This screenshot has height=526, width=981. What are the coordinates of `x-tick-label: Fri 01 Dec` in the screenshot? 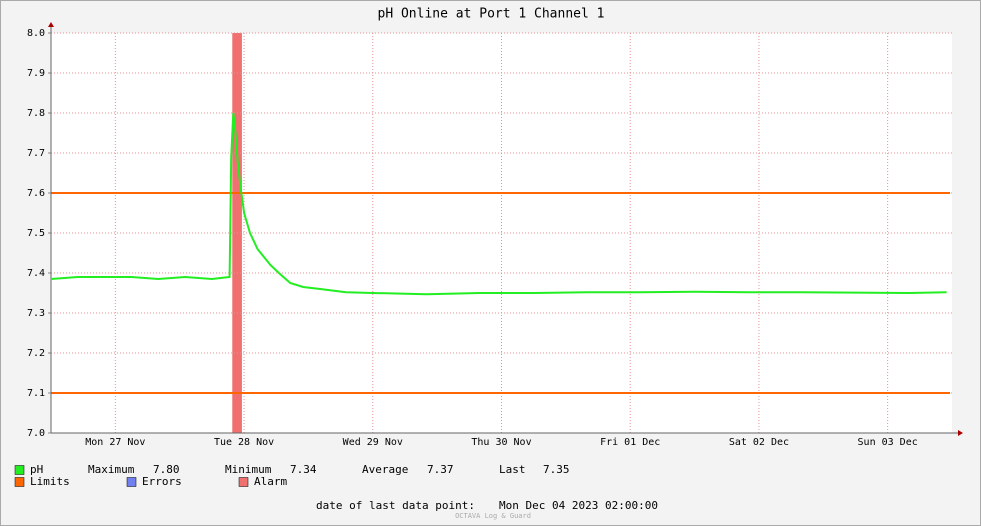 It's located at (630, 442).